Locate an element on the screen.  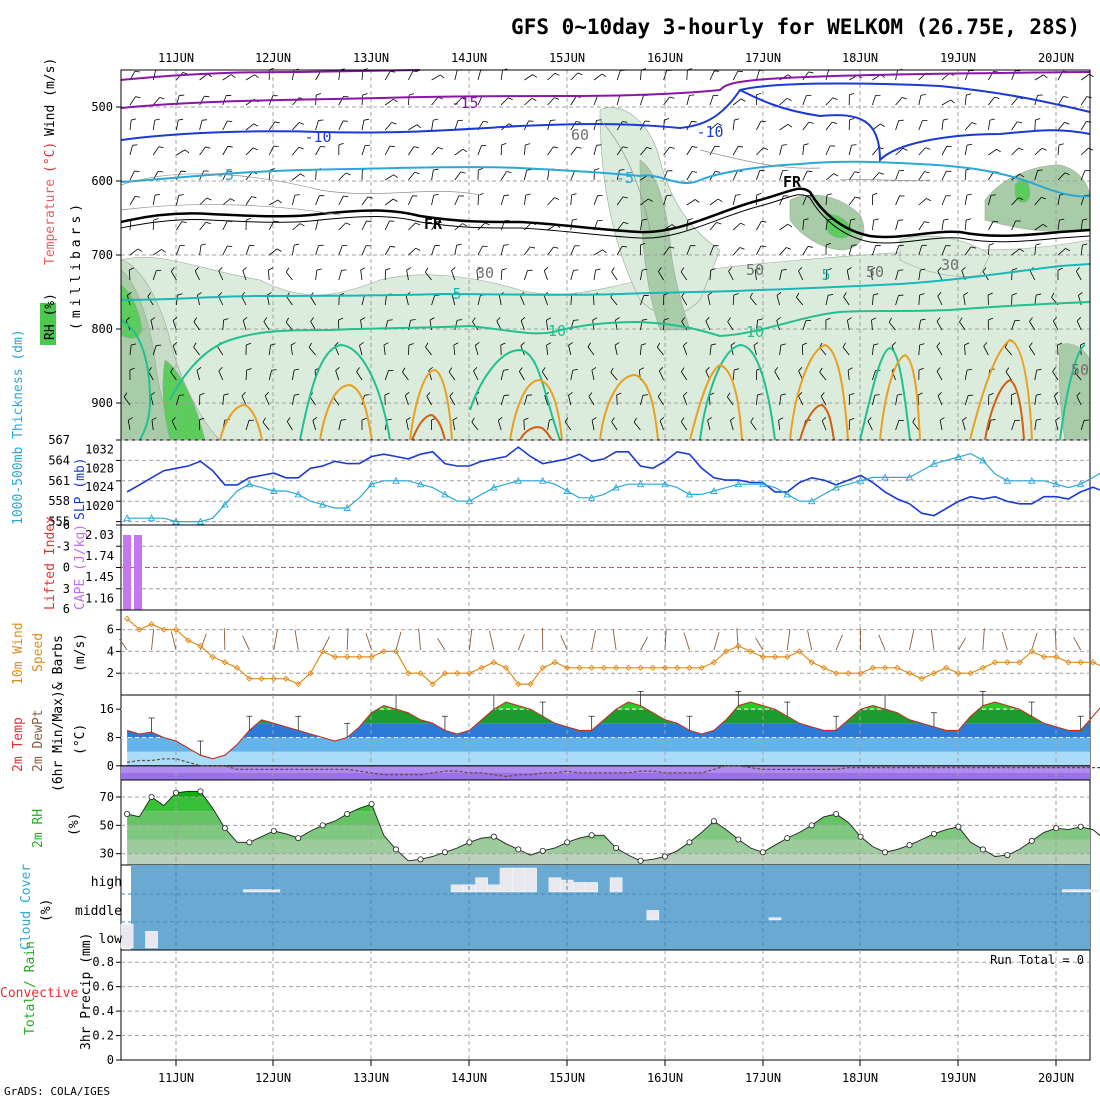
cloud-cover-label: Cloud Cover is located at coordinates (26, 907).